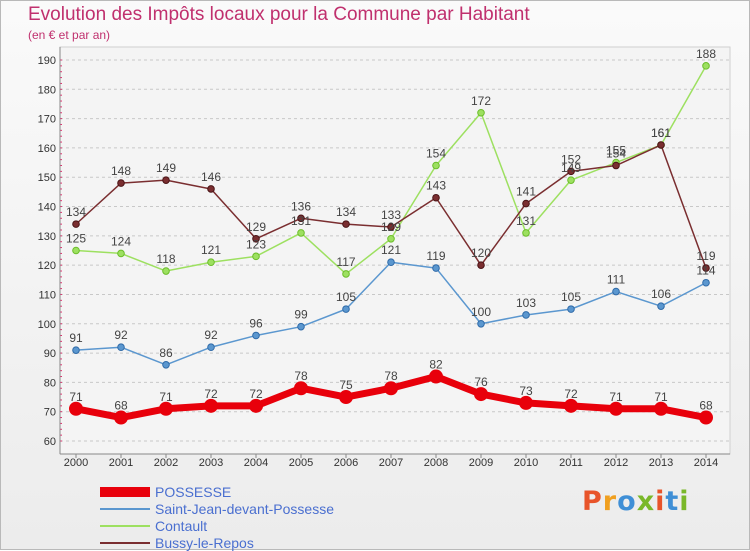 The height and width of the screenshot is (551, 750). I want to click on data-label: 92, so click(211, 335).